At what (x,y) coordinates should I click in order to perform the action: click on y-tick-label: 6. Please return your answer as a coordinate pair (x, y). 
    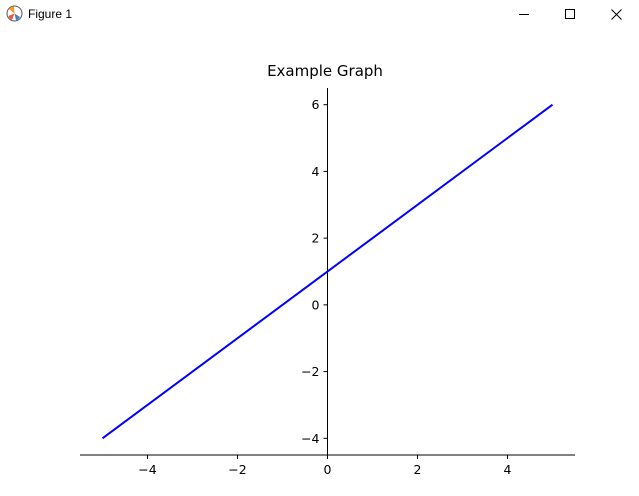
    Looking at the image, I should click on (316, 104).